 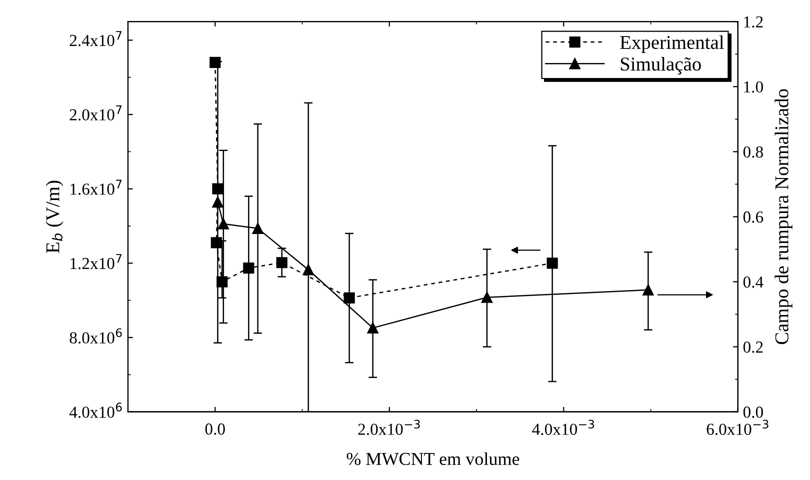 I want to click on x-tick-label: 0.0, so click(x=215, y=429).